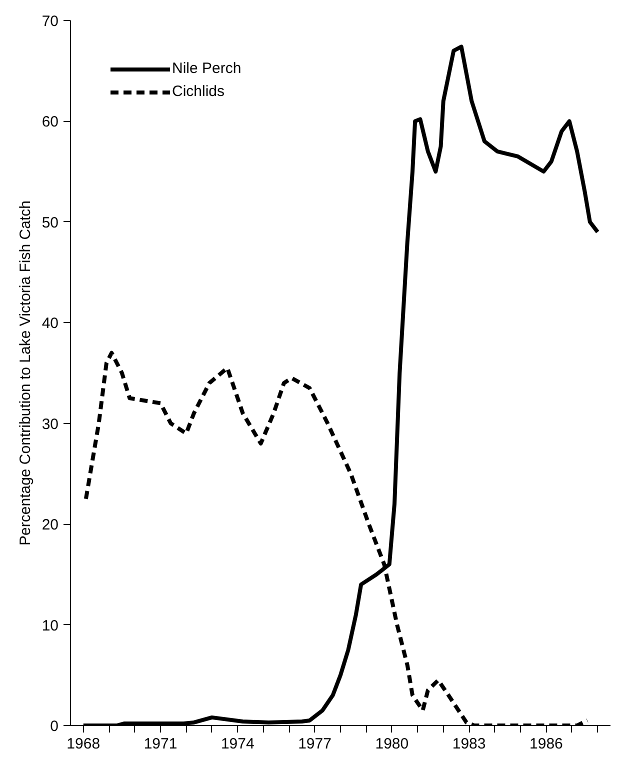 This screenshot has width=636, height=761. What do you see at coordinates (546, 744) in the screenshot?
I see `x-tick-label: 1986` at bounding box center [546, 744].